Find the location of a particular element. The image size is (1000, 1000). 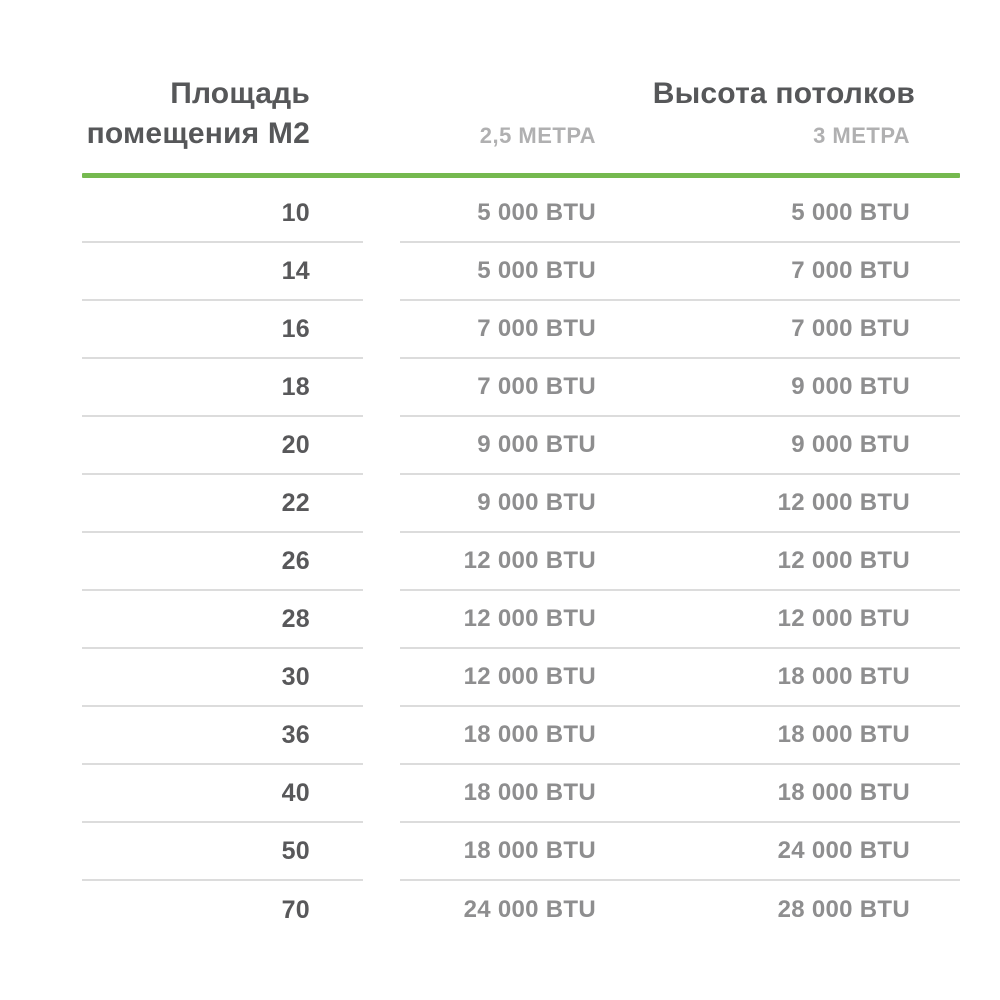

btu-cells: 18 000 BTU 24 000 BTU is located at coordinates (680, 852).